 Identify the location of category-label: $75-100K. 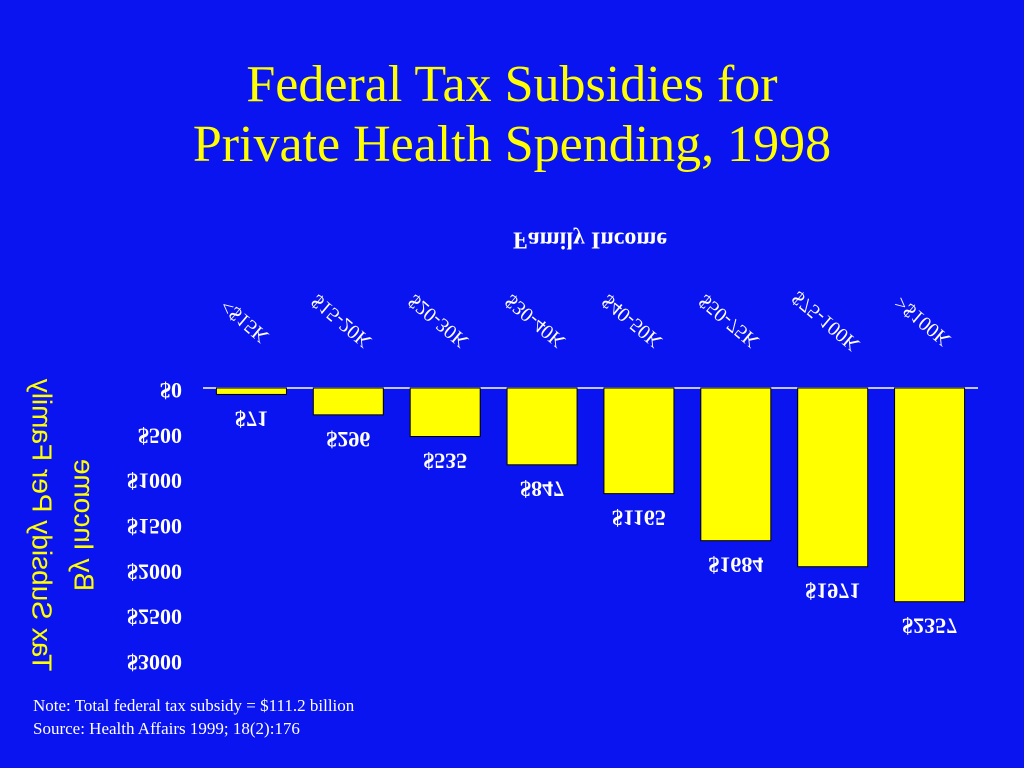
(826, 321).